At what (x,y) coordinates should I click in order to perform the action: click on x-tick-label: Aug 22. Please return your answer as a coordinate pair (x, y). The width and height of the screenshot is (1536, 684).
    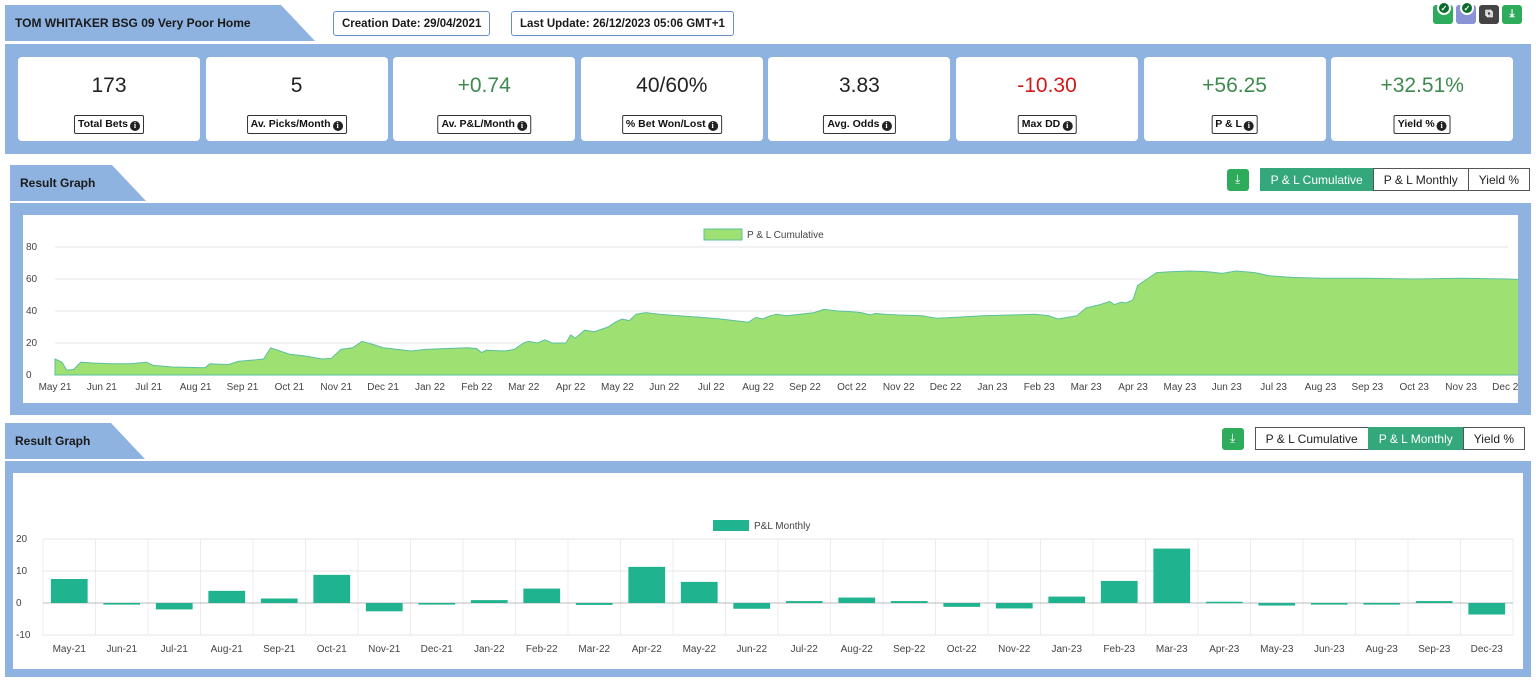
    Looking at the image, I should click on (758, 387).